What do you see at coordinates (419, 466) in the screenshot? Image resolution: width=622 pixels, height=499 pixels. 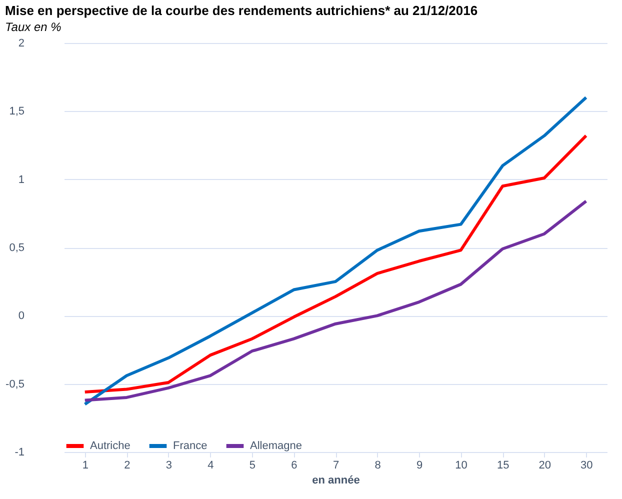 I see `x-tick-label: 9` at bounding box center [419, 466].